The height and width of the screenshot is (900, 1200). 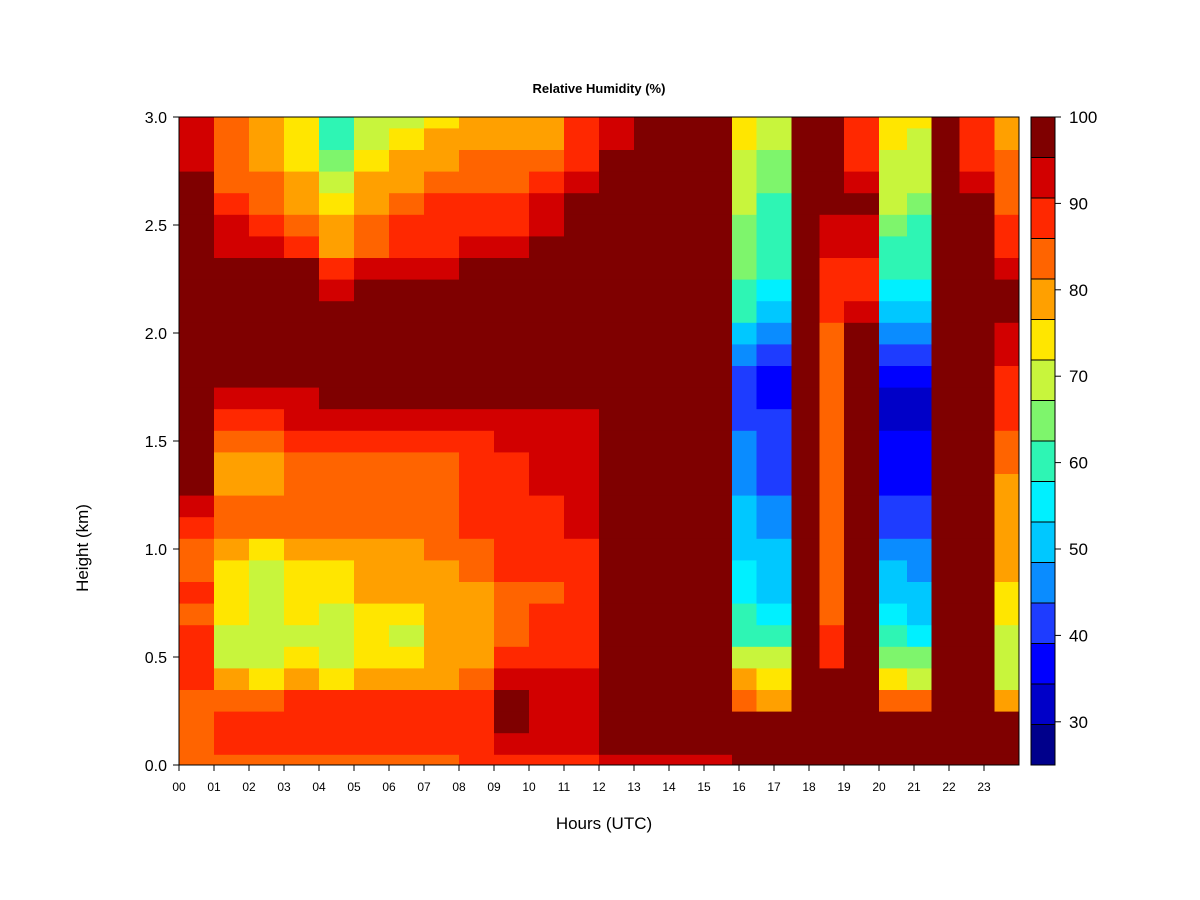 What do you see at coordinates (529, 787) in the screenshot?
I see `x-tick-label: 10` at bounding box center [529, 787].